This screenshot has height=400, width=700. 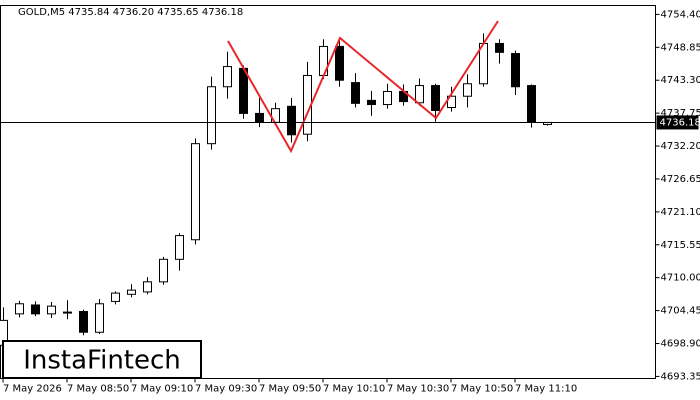 What do you see at coordinates (680, 344) in the screenshot?
I see `y-tick-label: 4698.90` at bounding box center [680, 344].